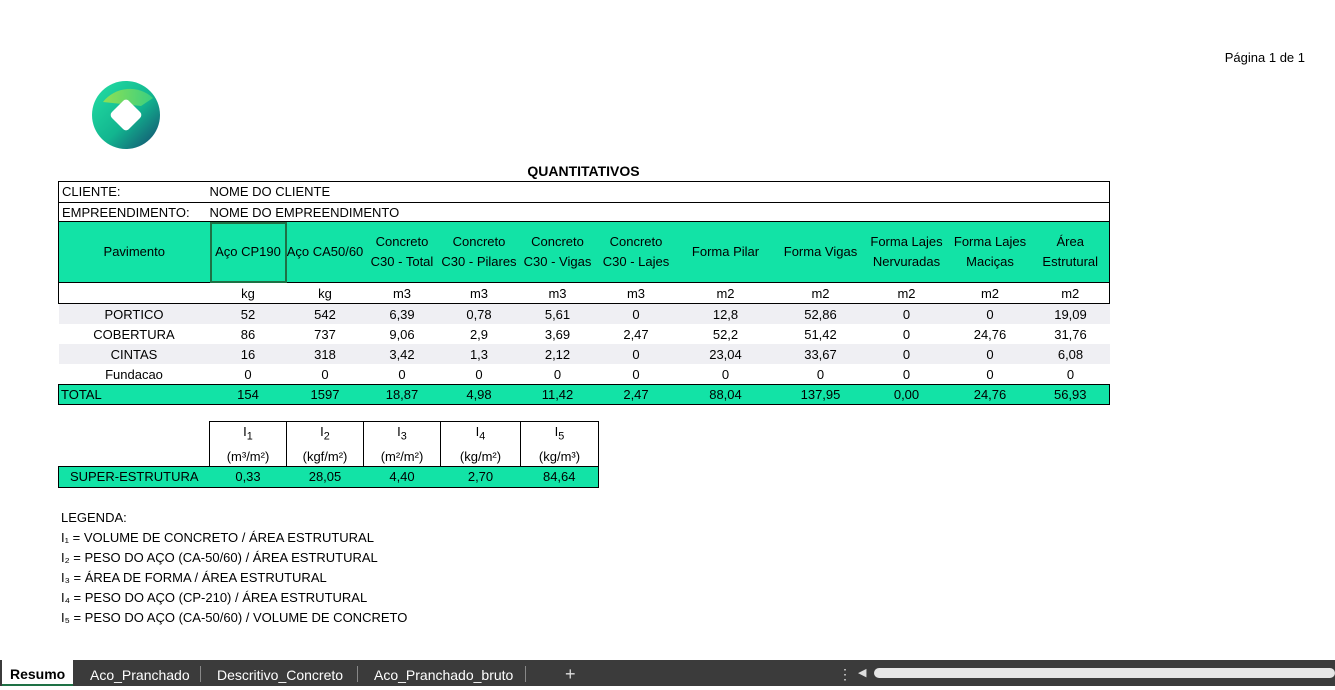  I want to click on table-cell: 12,8, so click(725, 313).